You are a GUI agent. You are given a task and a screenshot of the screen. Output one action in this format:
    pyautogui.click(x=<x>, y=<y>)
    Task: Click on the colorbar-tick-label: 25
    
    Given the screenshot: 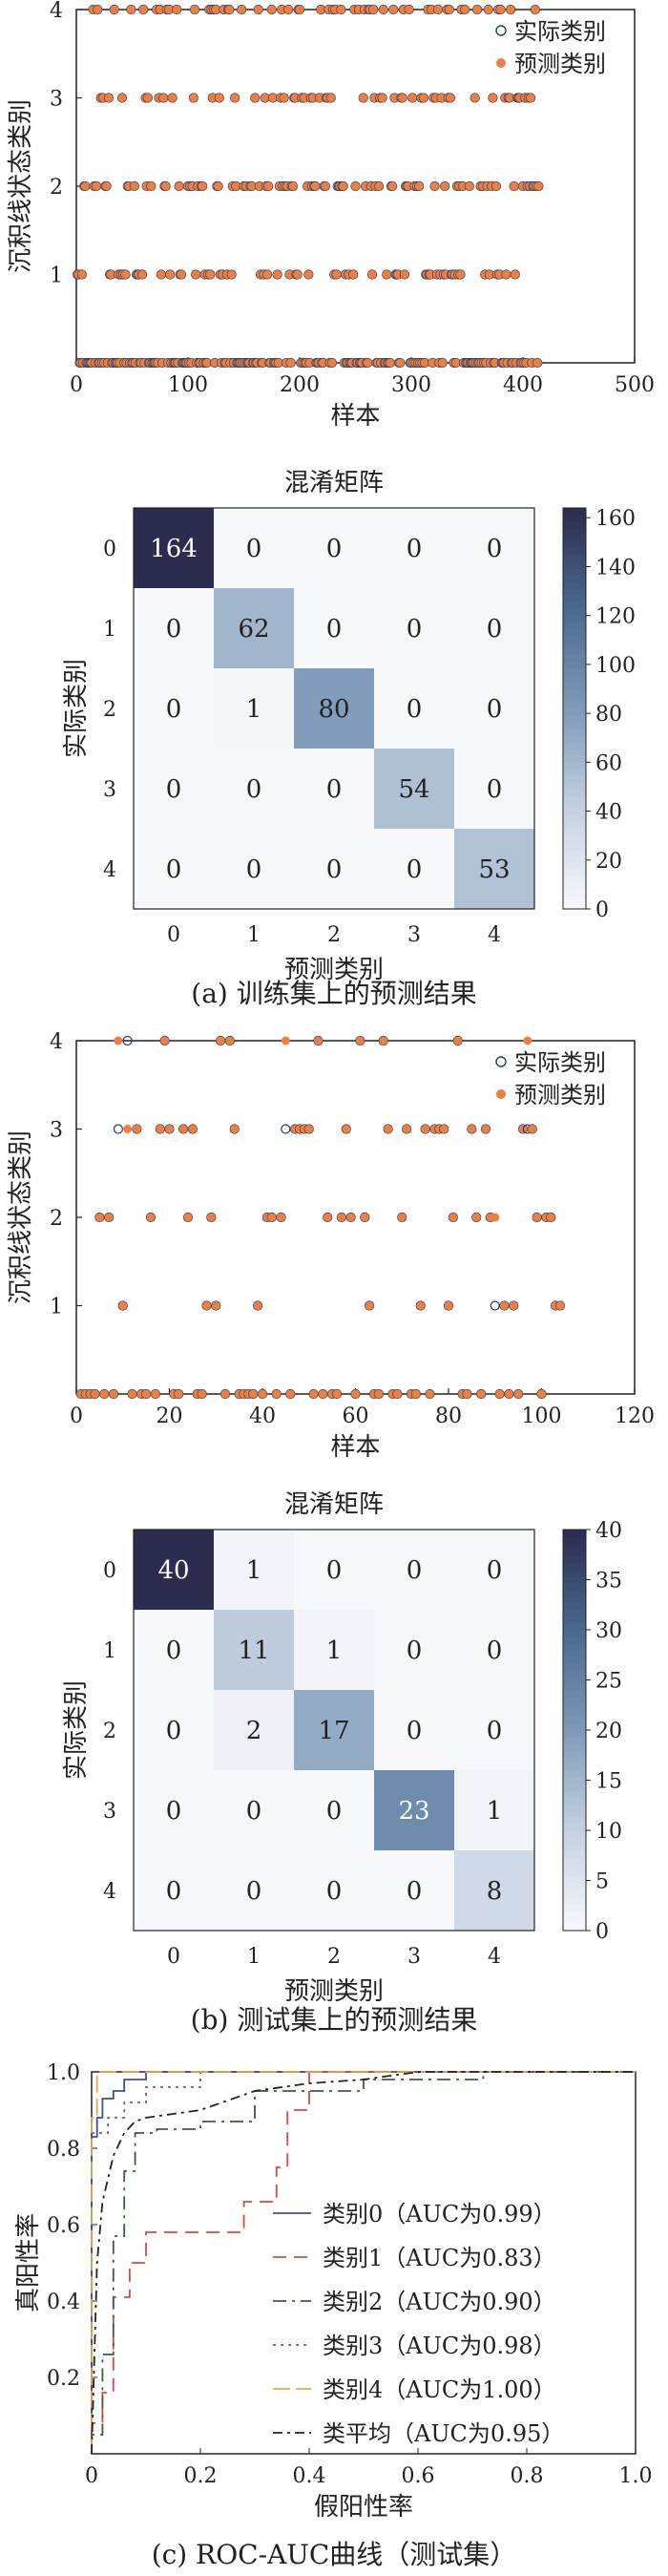 What is the action you would take?
    pyautogui.click(x=608, y=1682)
    